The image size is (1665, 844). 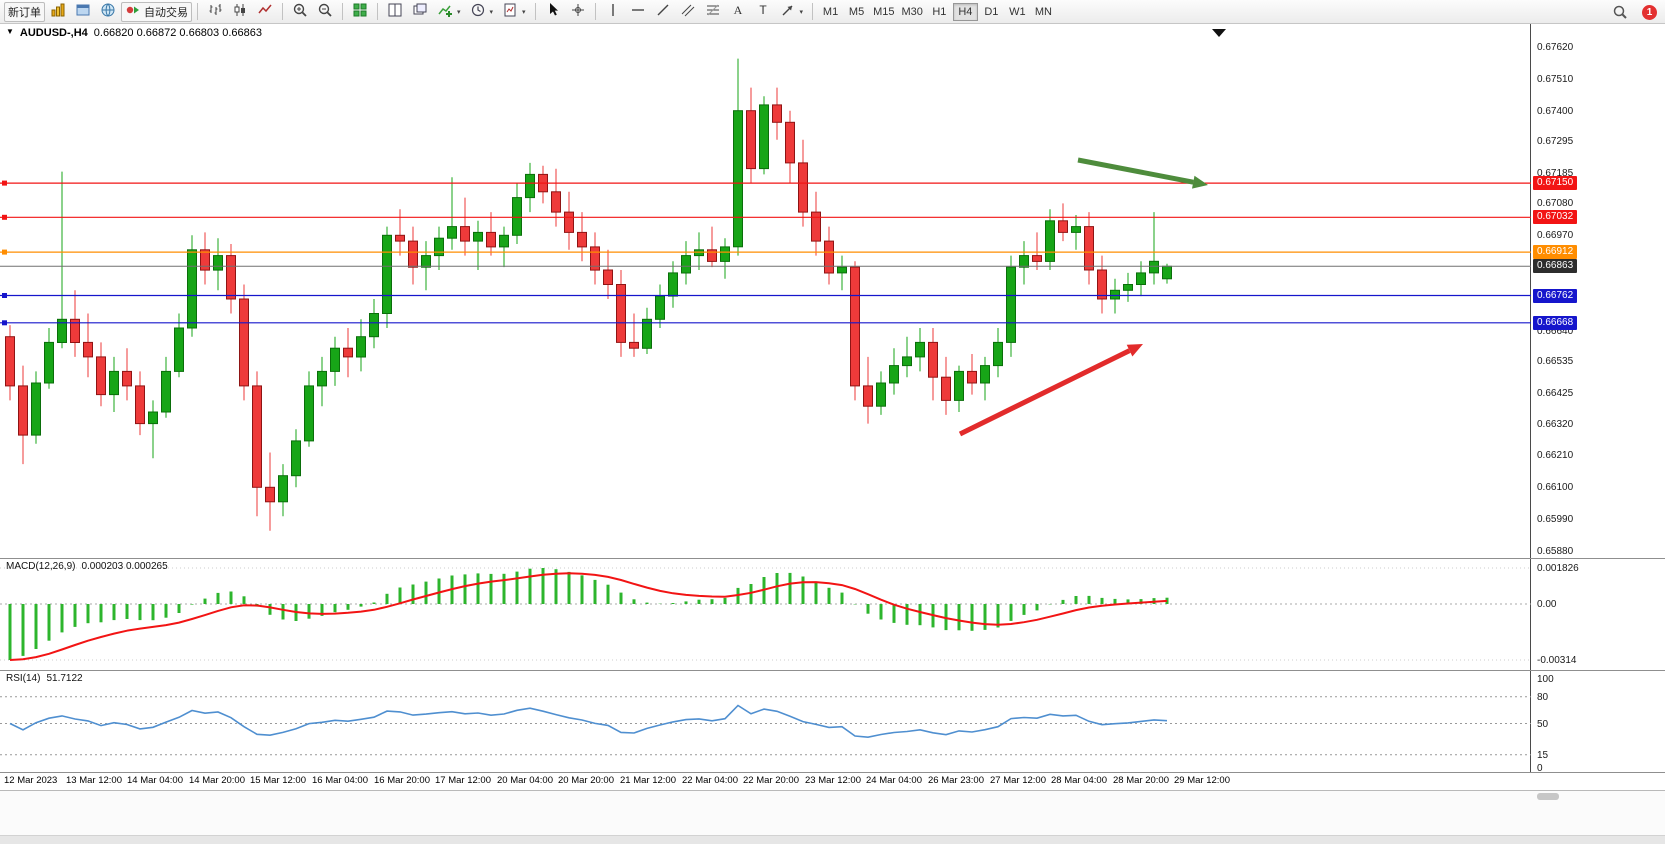 I want to click on price-badge: 0.66668, so click(x=1555, y=323).